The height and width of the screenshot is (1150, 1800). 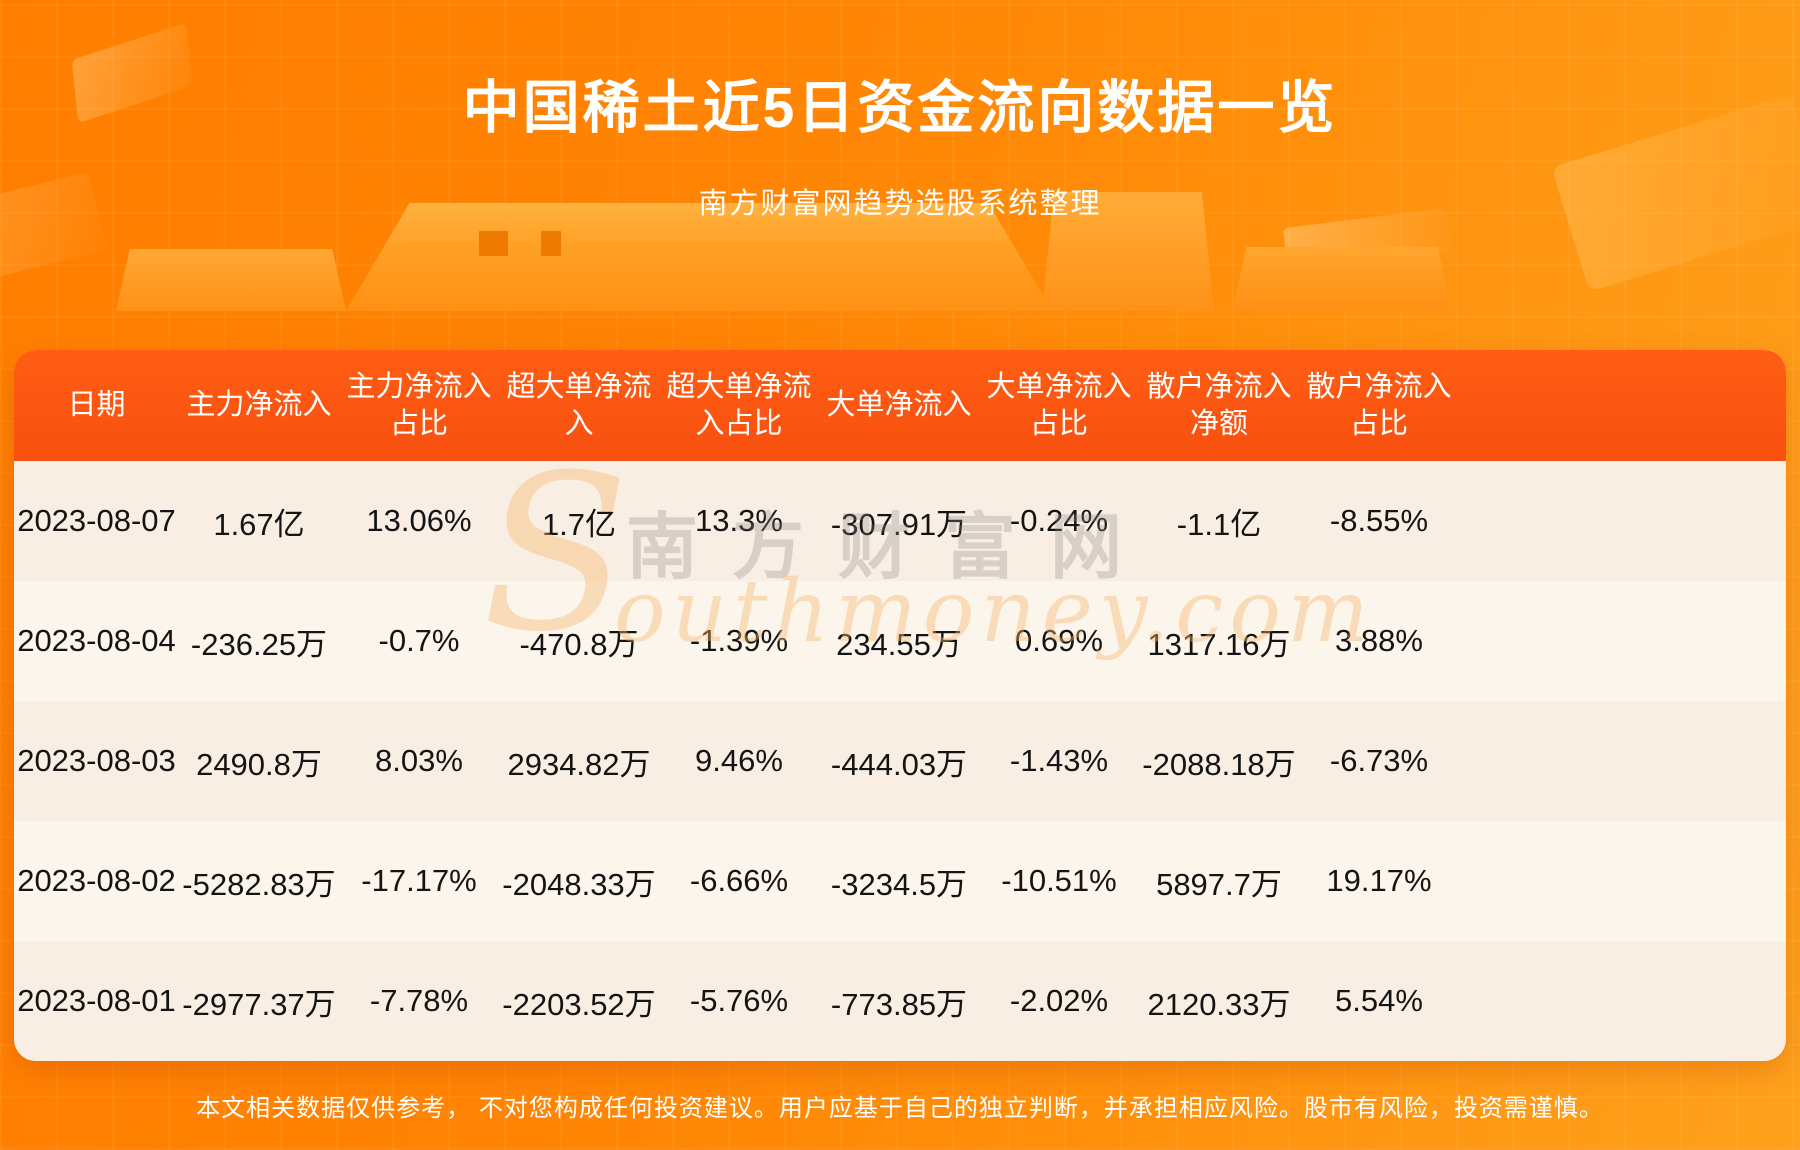 I want to click on cell-value: -6.66%, so click(x=739, y=880).